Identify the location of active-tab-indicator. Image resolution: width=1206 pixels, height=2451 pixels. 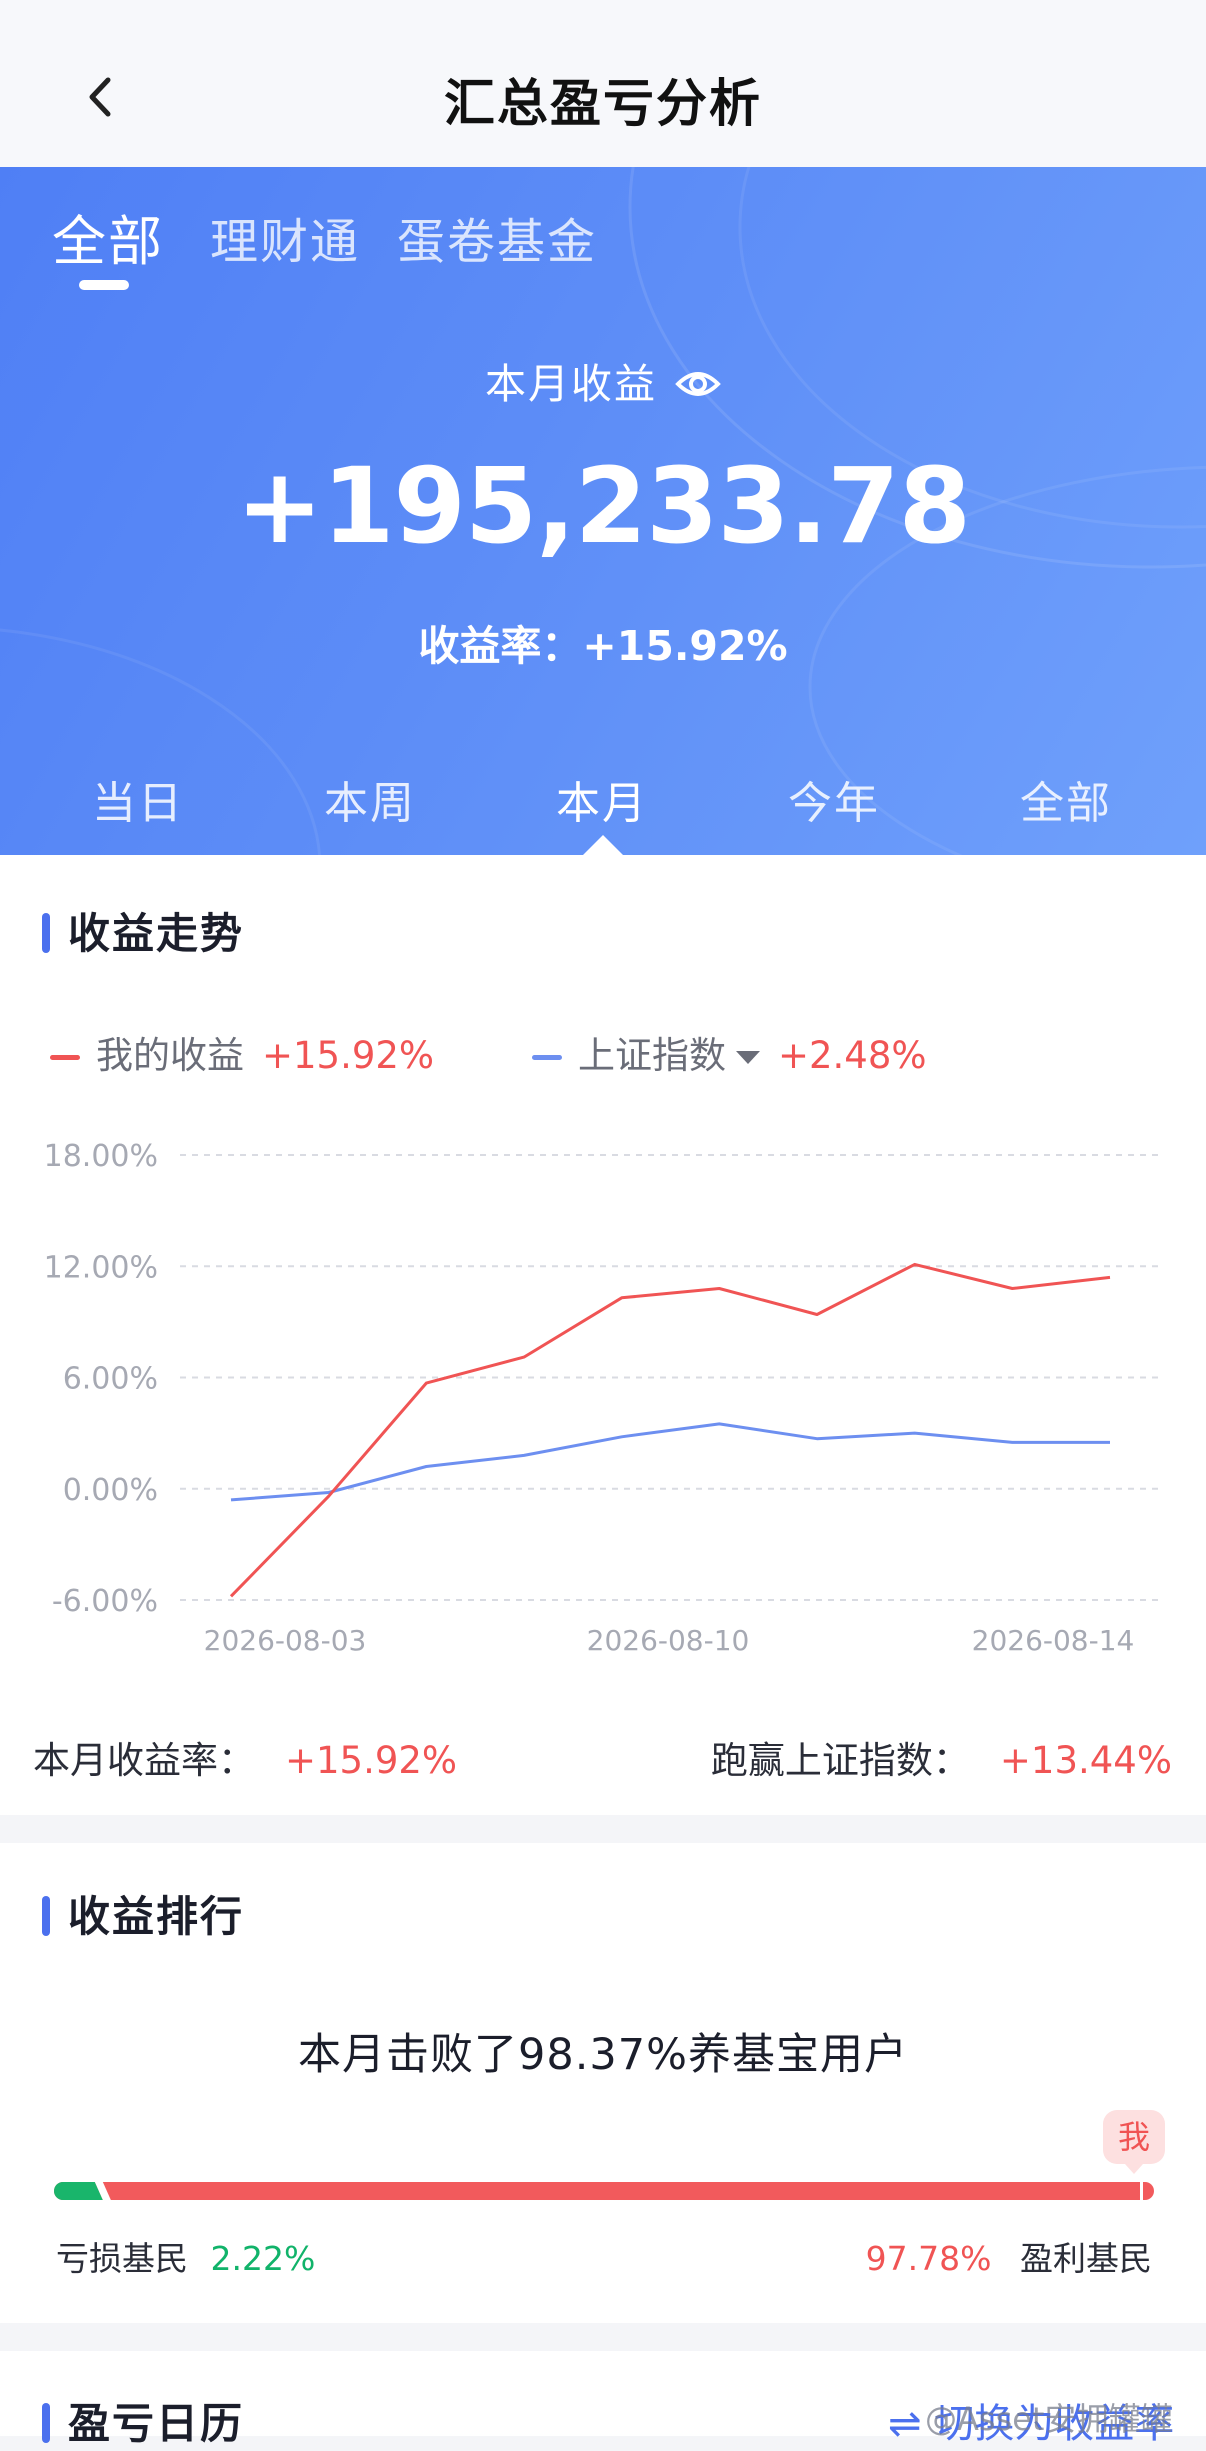
(104, 285).